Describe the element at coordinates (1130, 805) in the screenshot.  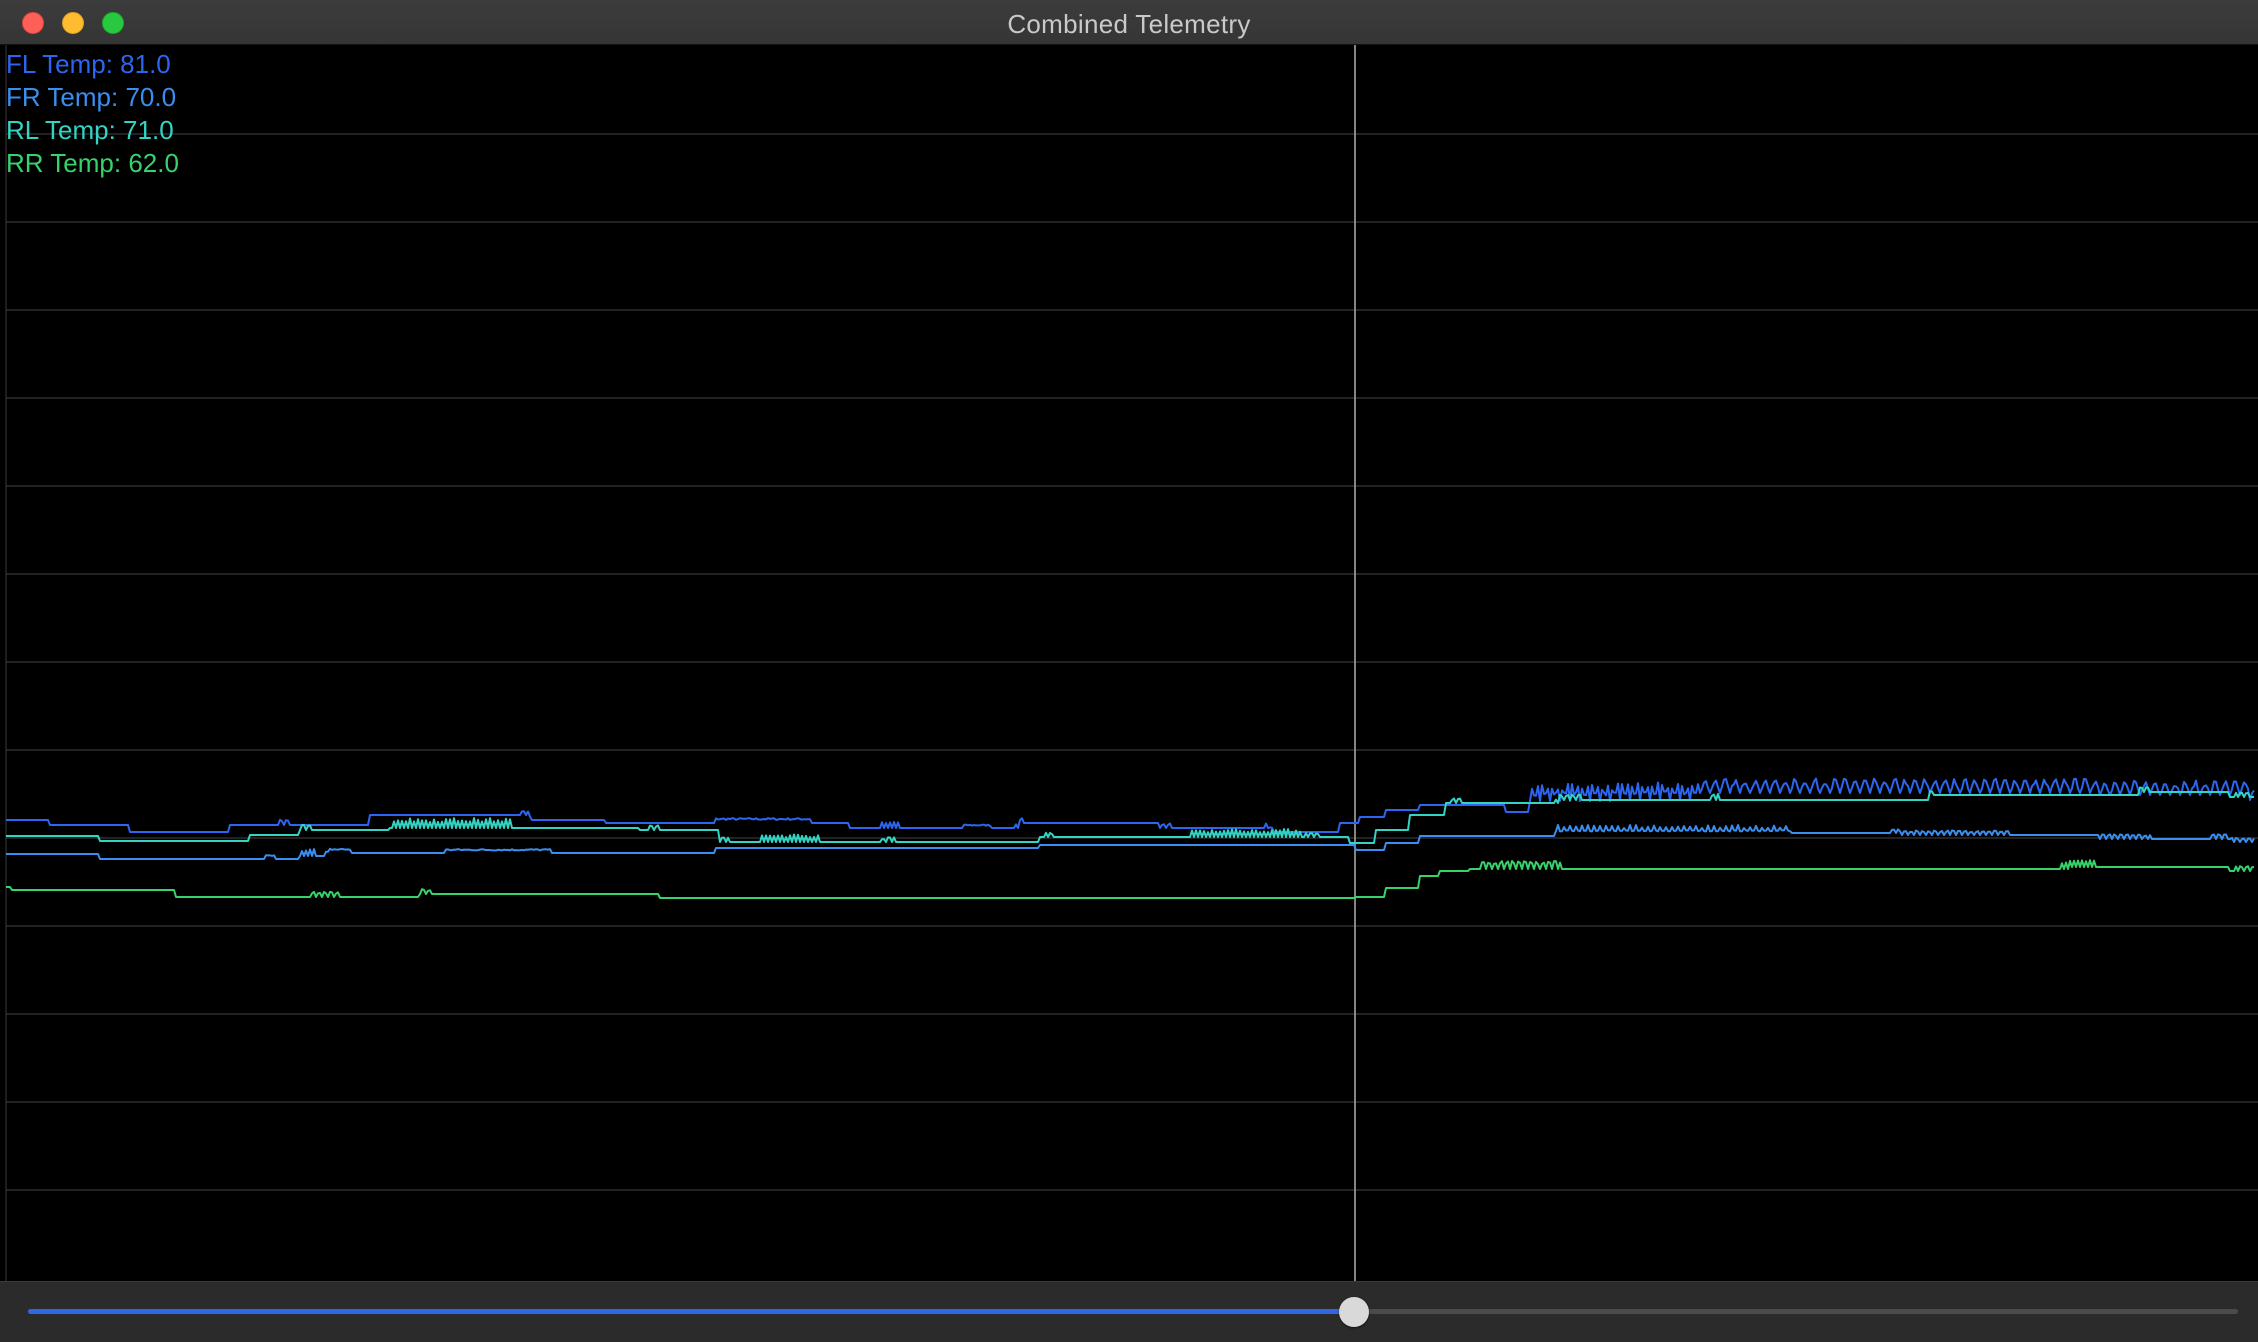
I see `series-line-fl-temp` at that location.